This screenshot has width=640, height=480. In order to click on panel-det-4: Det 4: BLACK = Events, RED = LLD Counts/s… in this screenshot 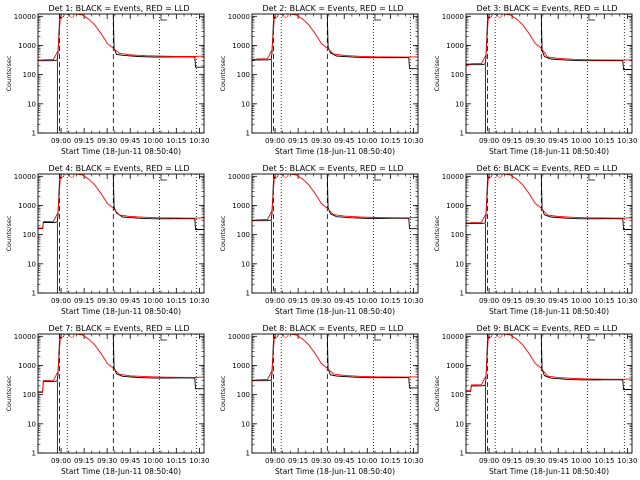, I will do `click(107, 240)`.